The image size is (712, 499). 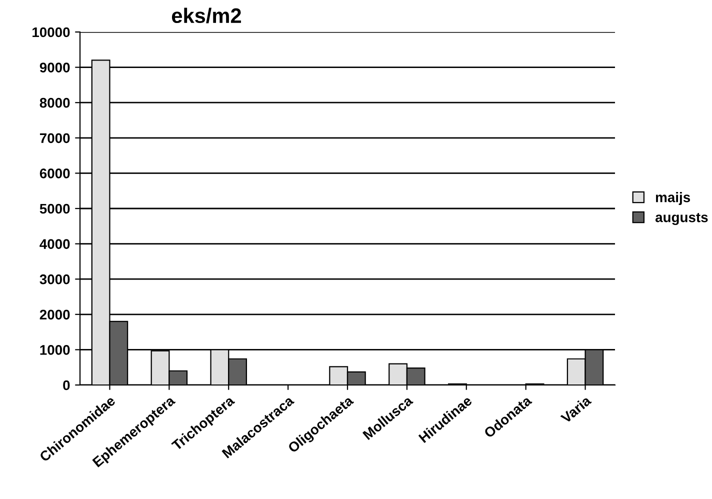 I want to click on y-tick-label: 5000, so click(x=55, y=209).